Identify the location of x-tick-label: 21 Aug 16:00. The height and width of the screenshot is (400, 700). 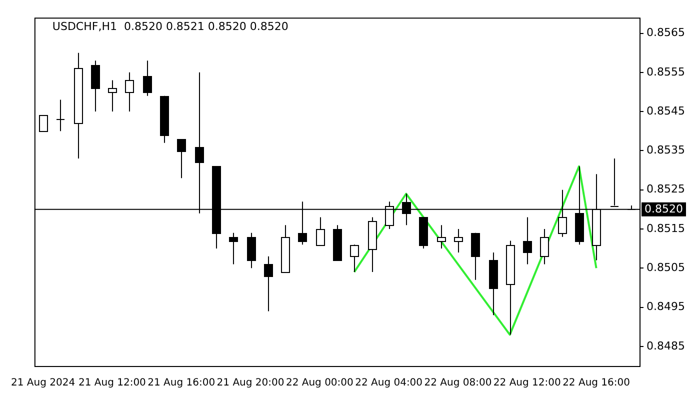
(182, 383).